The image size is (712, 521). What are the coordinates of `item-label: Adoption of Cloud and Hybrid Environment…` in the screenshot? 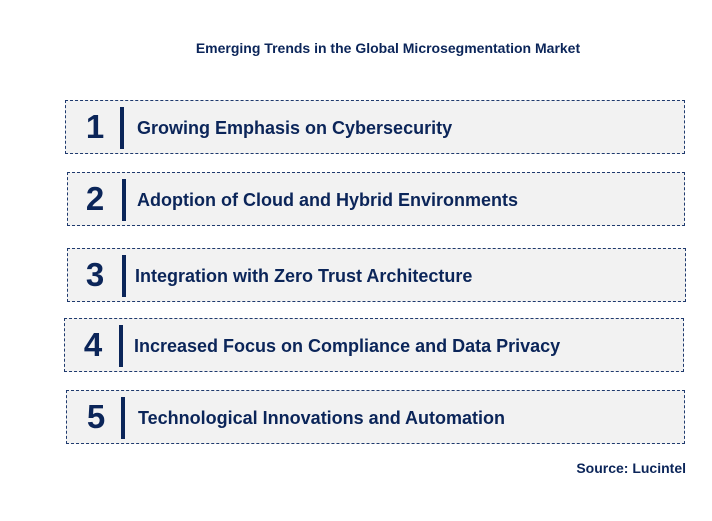 It's located at (327, 200).